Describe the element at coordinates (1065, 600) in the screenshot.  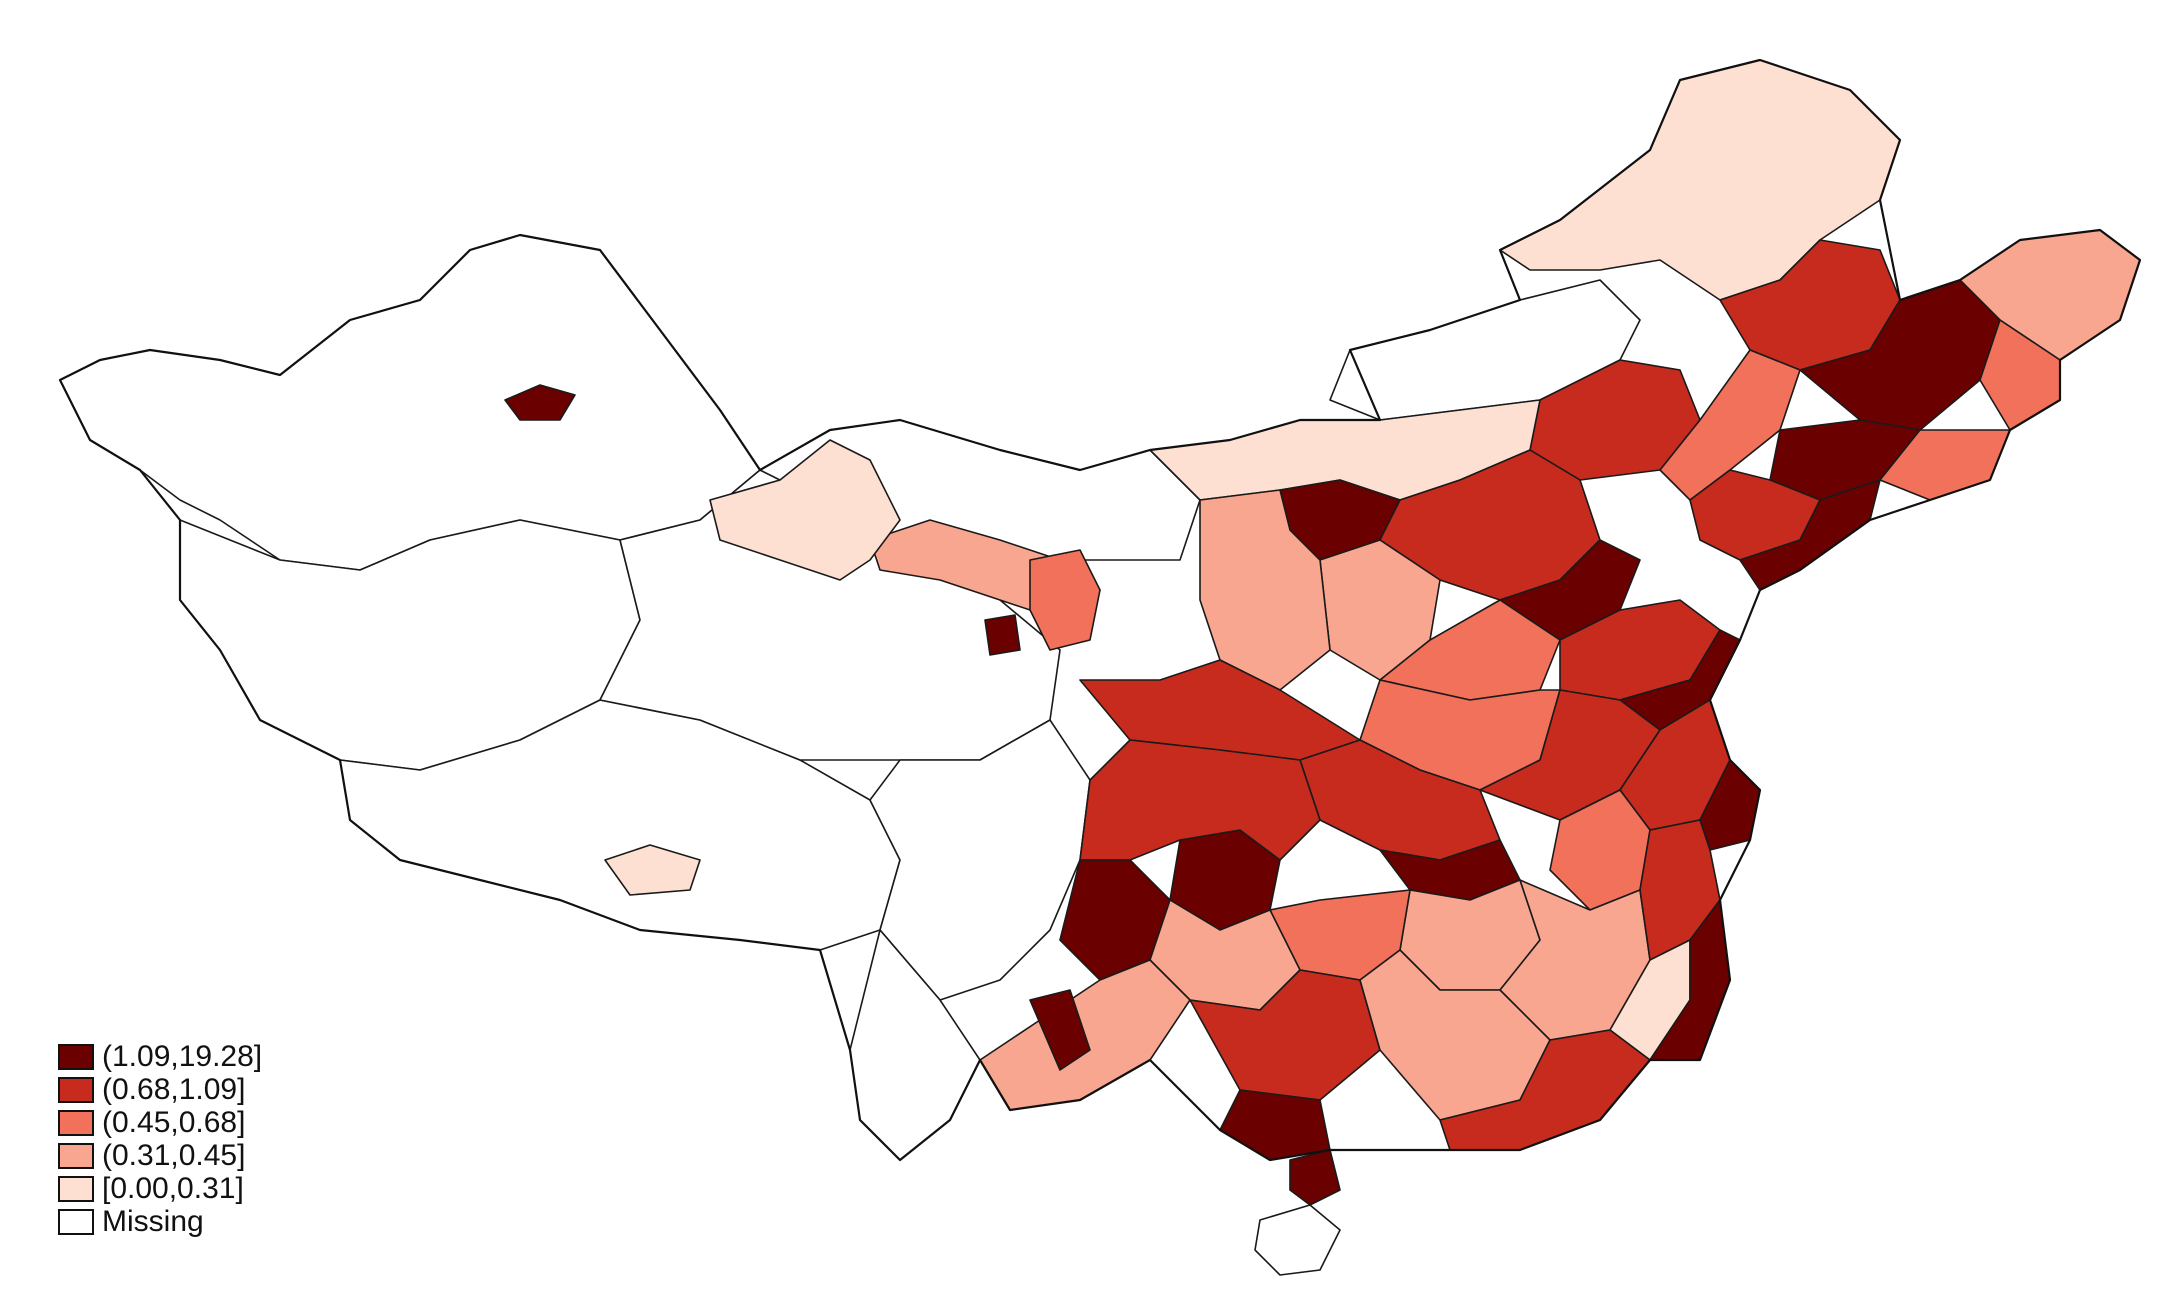
I see `region-ningxia` at that location.